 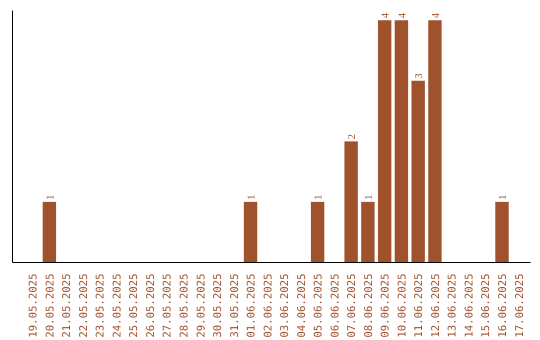 I want to click on x-tick-label: 13.06.2025, so click(x=452, y=306).